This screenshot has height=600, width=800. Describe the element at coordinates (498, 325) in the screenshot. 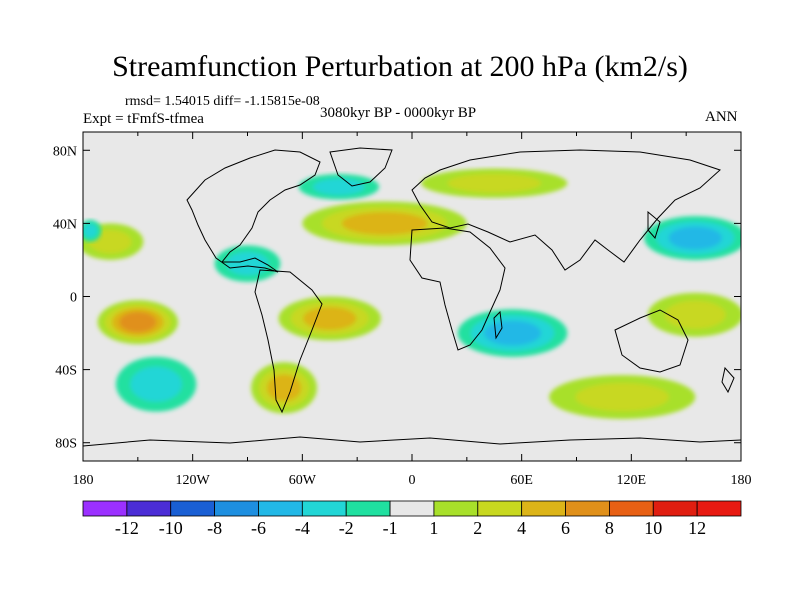

I see `coastline-madagascar` at that location.